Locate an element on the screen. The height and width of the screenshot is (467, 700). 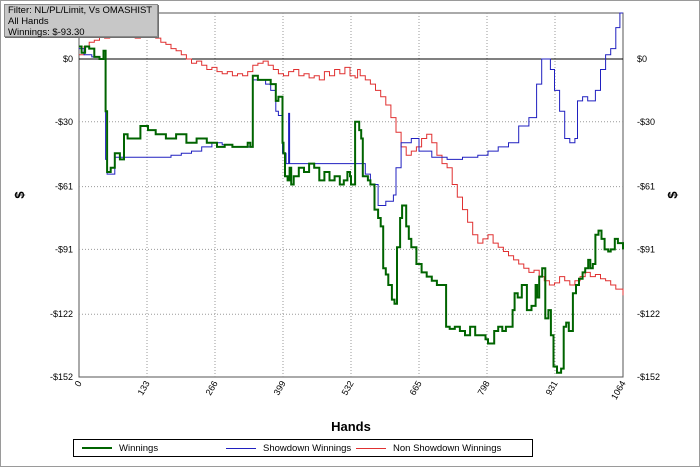
x-tick-labels: 0 133 266 399 532 665 798 931 1064 is located at coordinates (350, 390).